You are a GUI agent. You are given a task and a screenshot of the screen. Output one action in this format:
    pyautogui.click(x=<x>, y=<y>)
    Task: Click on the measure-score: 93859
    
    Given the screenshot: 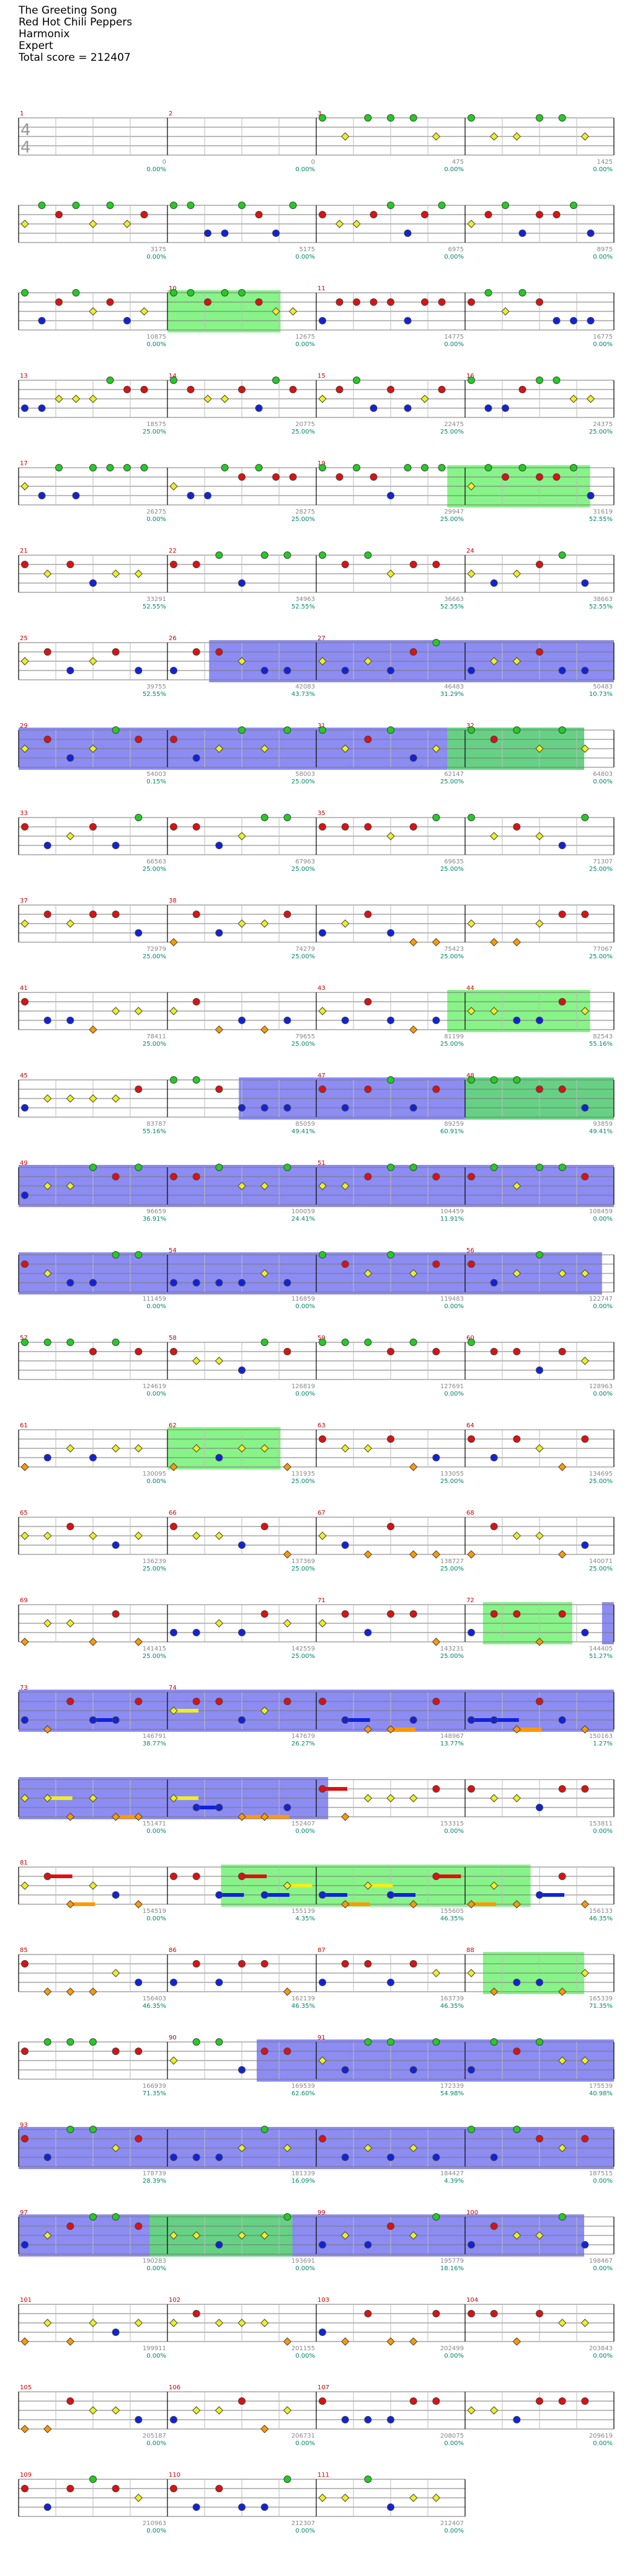 What is the action you would take?
    pyautogui.click(x=603, y=1124)
    